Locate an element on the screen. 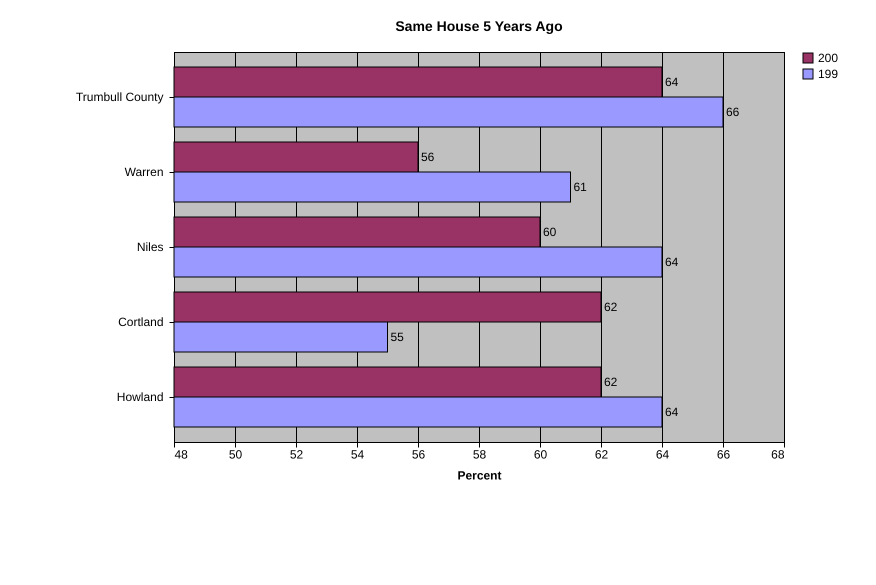 This screenshot has height=585, width=876. x-tick-label: 66 is located at coordinates (723, 455).